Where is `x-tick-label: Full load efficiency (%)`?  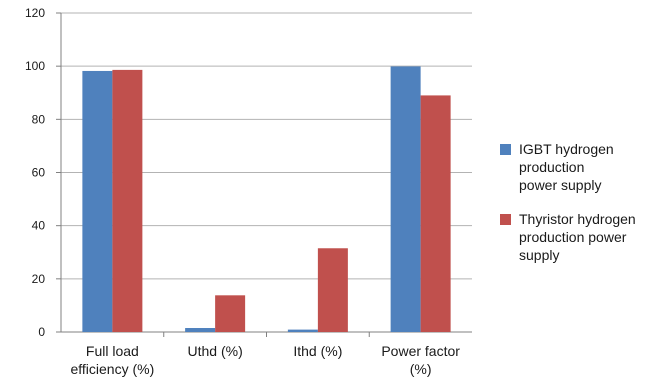
x-tick-label: Full load efficiency (%) is located at coordinates (112, 360).